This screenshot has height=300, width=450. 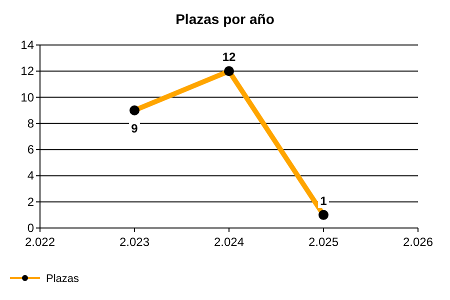 What do you see at coordinates (27, 45) in the screenshot?
I see `y-tick-label: 14` at bounding box center [27, 45].